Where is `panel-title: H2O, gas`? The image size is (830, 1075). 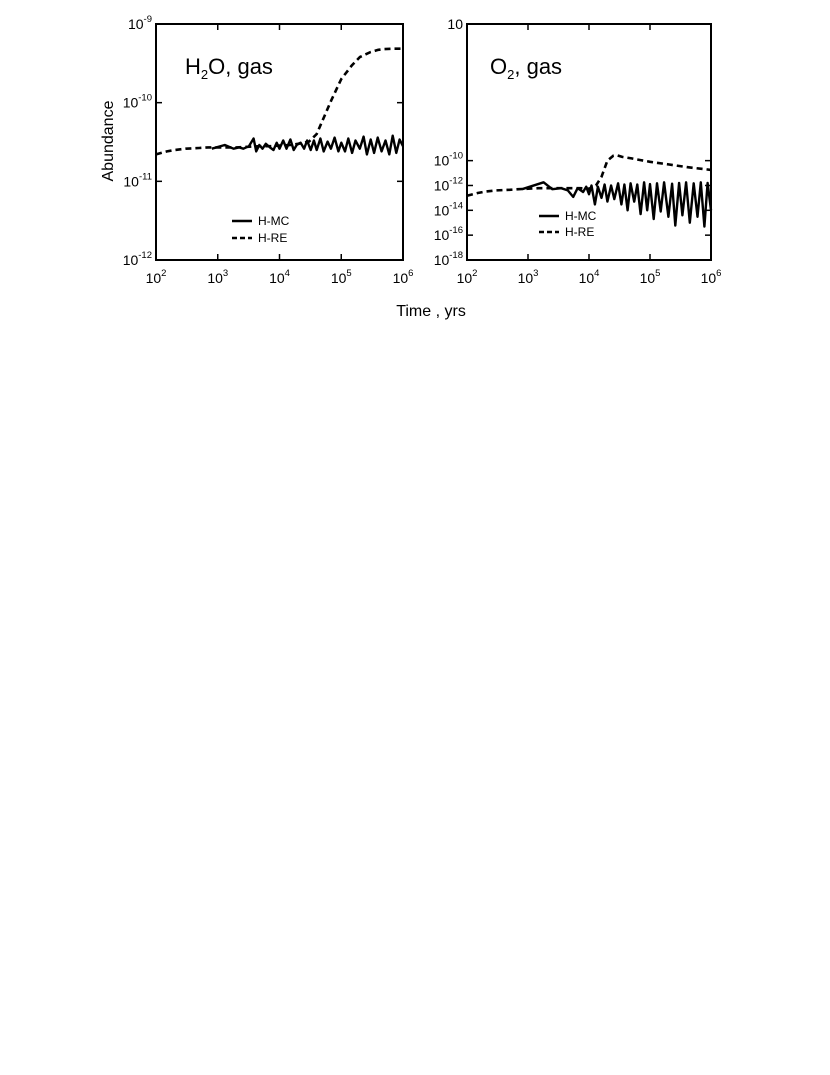
panel-title: H2O, gas is located at coordinates (229, 68).